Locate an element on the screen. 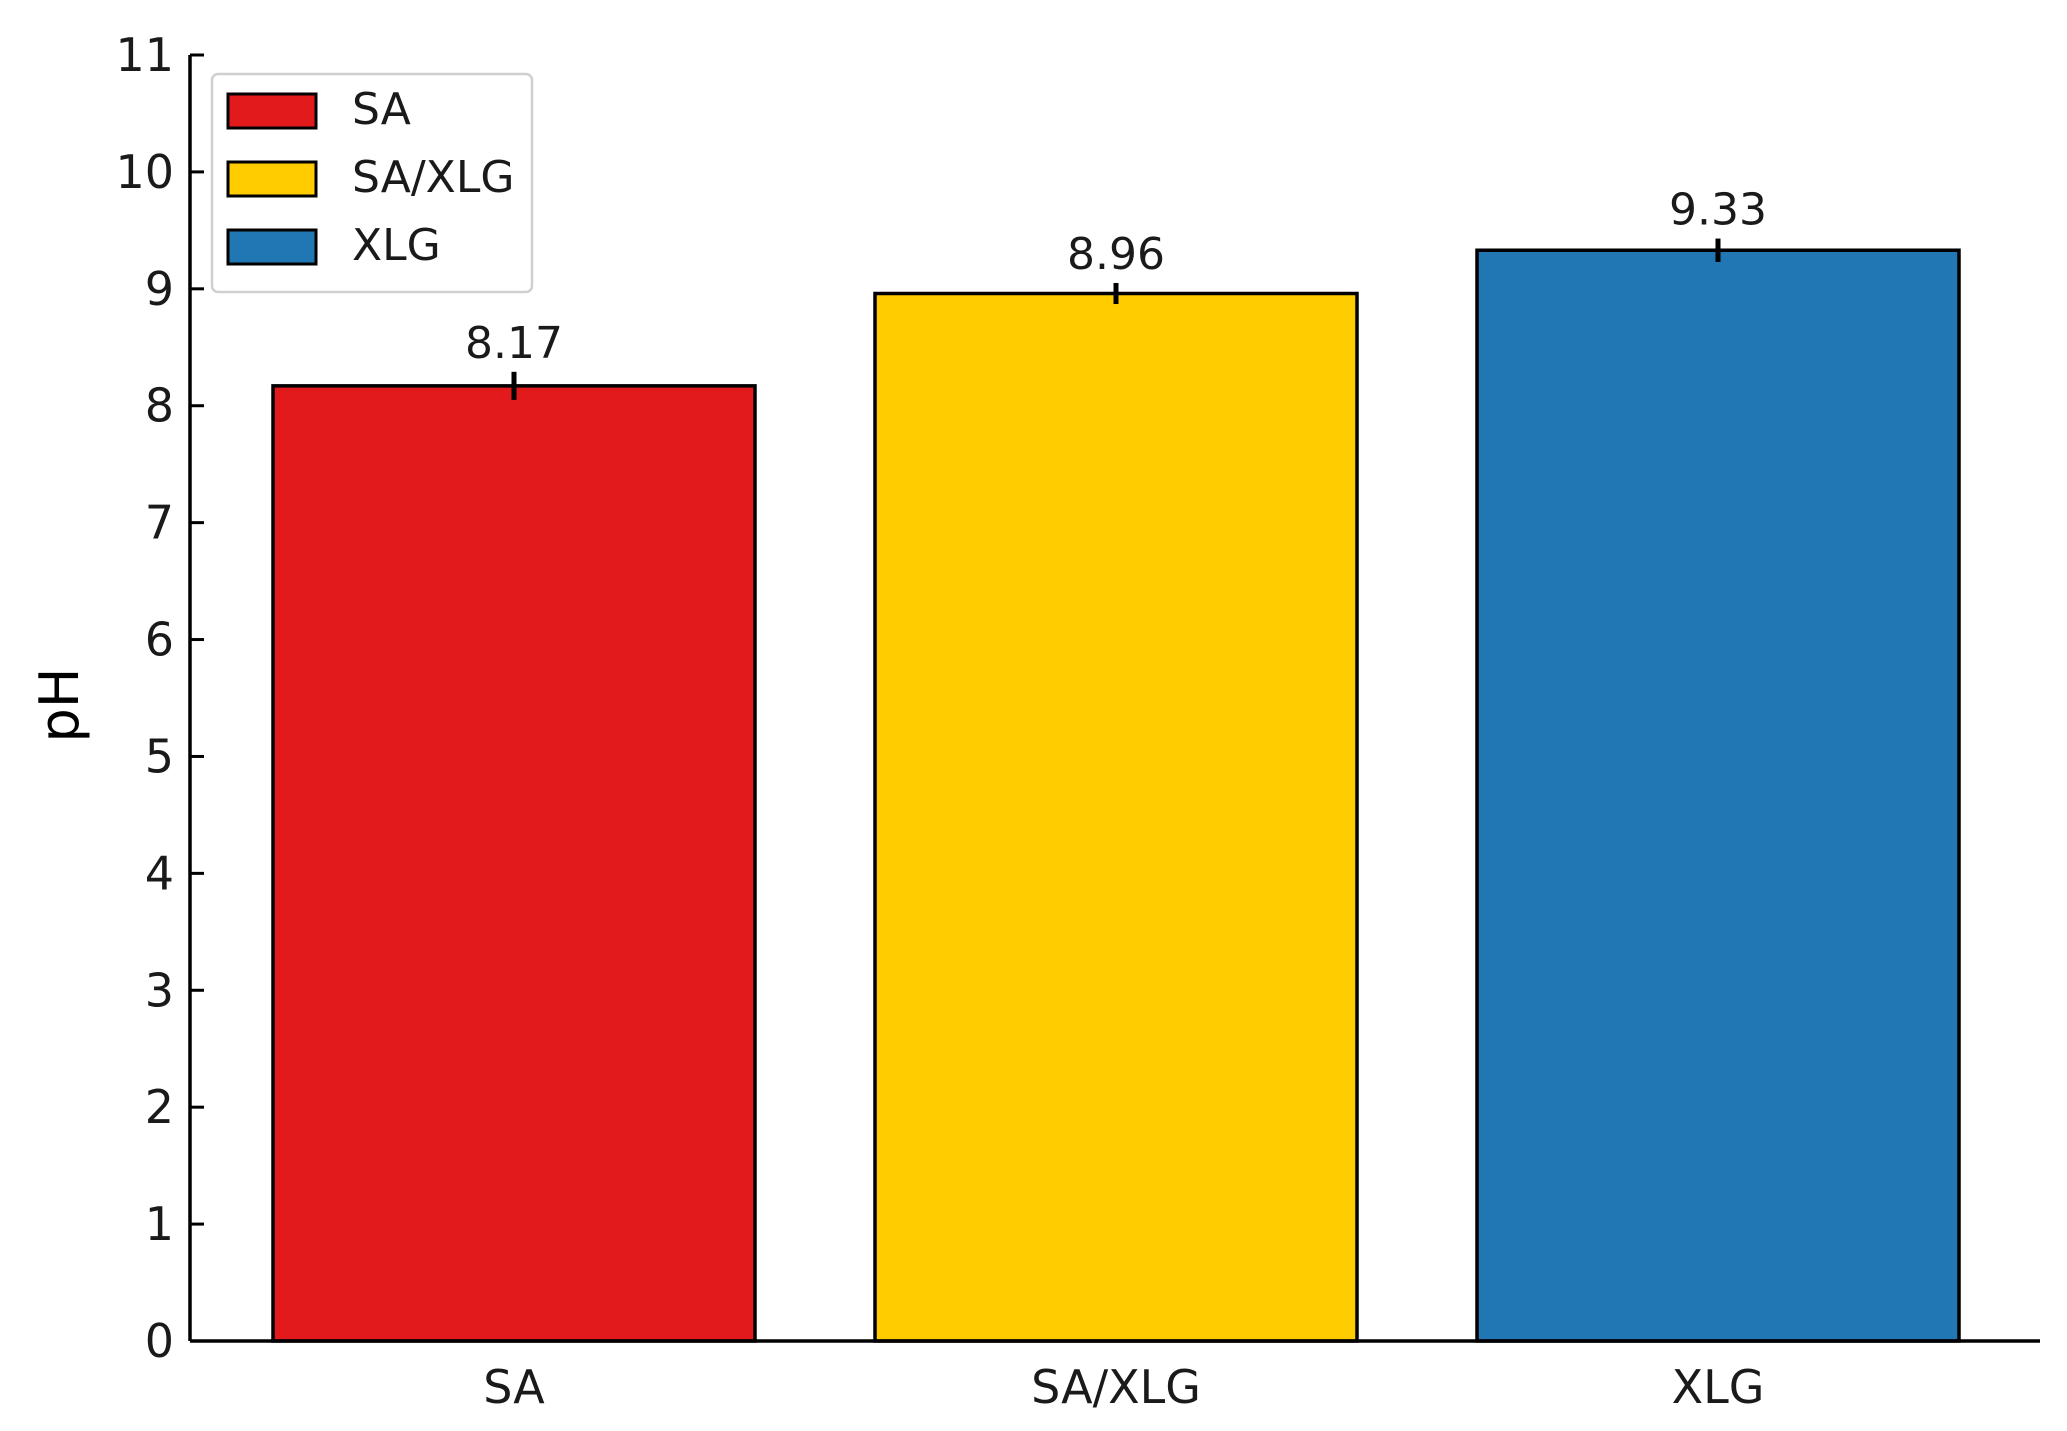  y-tick-label: 6 is located at coordinates (159, 640).